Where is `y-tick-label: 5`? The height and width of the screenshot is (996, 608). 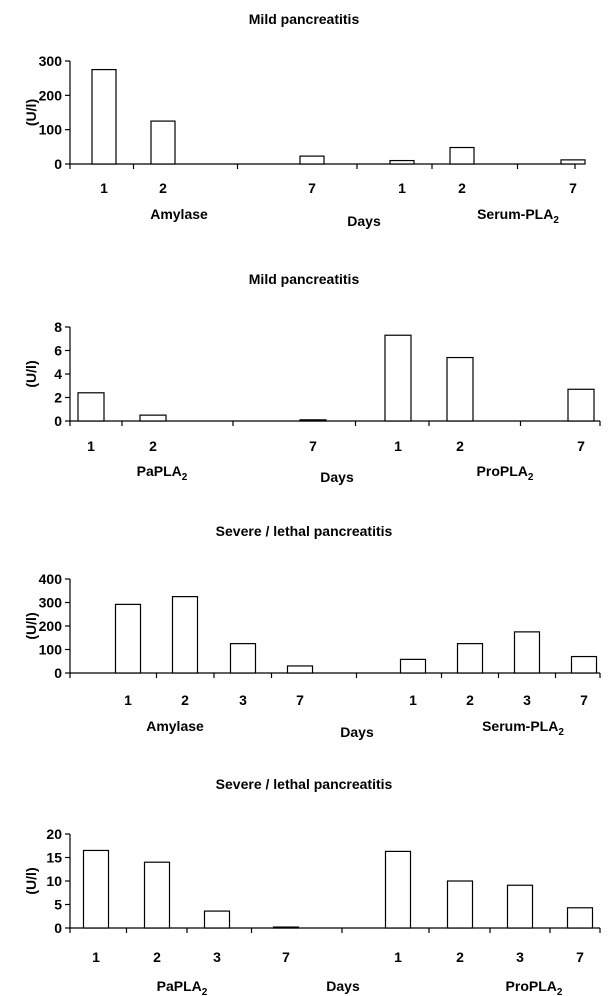
y-tick-label: 5 is located at coordinates (58, 905).